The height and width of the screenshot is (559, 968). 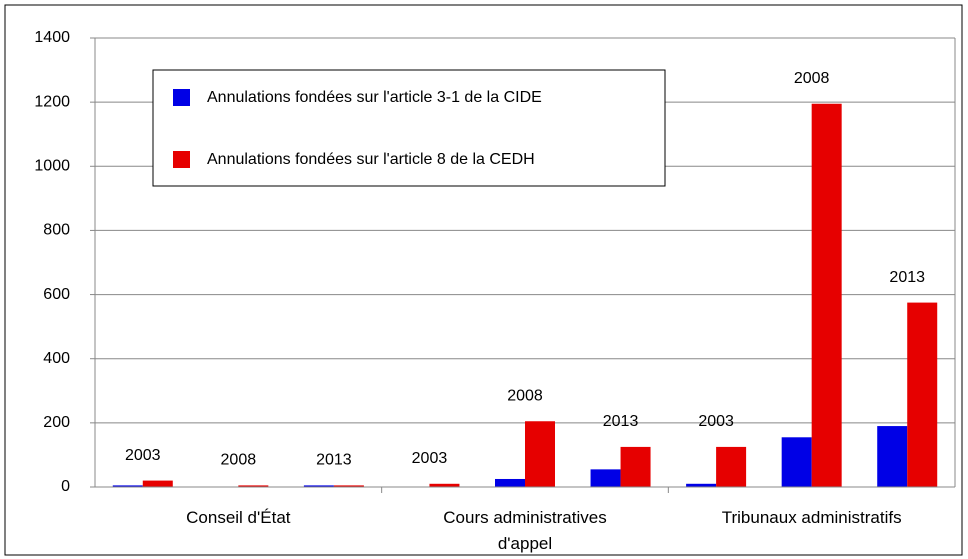 What do you see at coordinates (409, 128) in the screenshot?
I see `legend-box` at bounding box center [409, 128].